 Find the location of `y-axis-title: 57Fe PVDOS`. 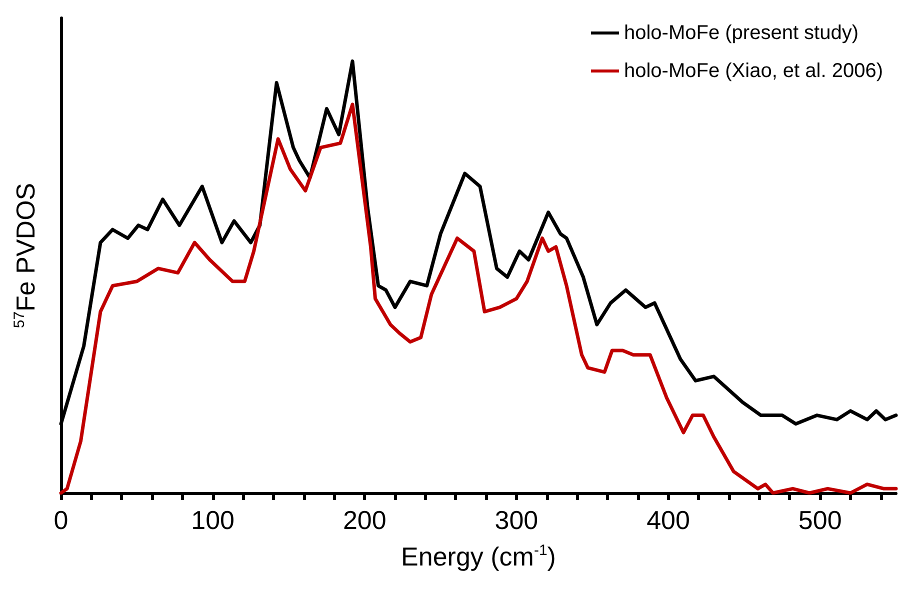

y-axis-title: 57Fe PVDOS is located at coordinates (25, 255).